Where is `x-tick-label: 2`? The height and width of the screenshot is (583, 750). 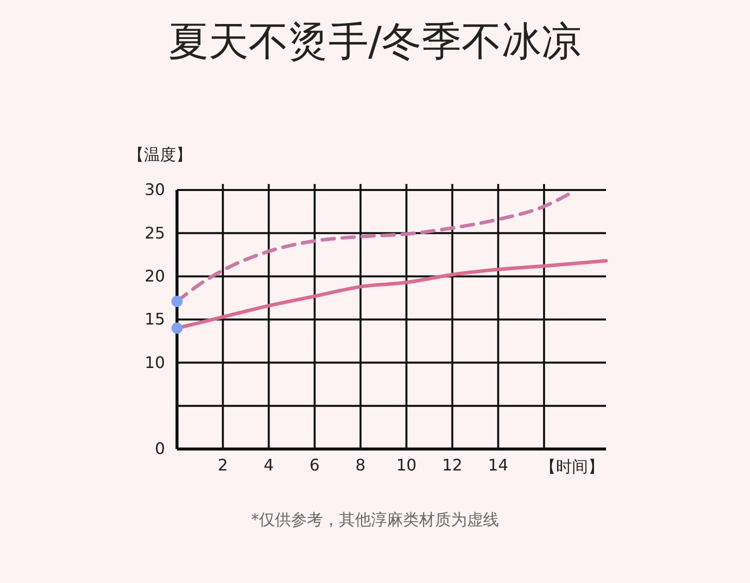
x-tick-label: 2 is located at coordinates (223, 464).